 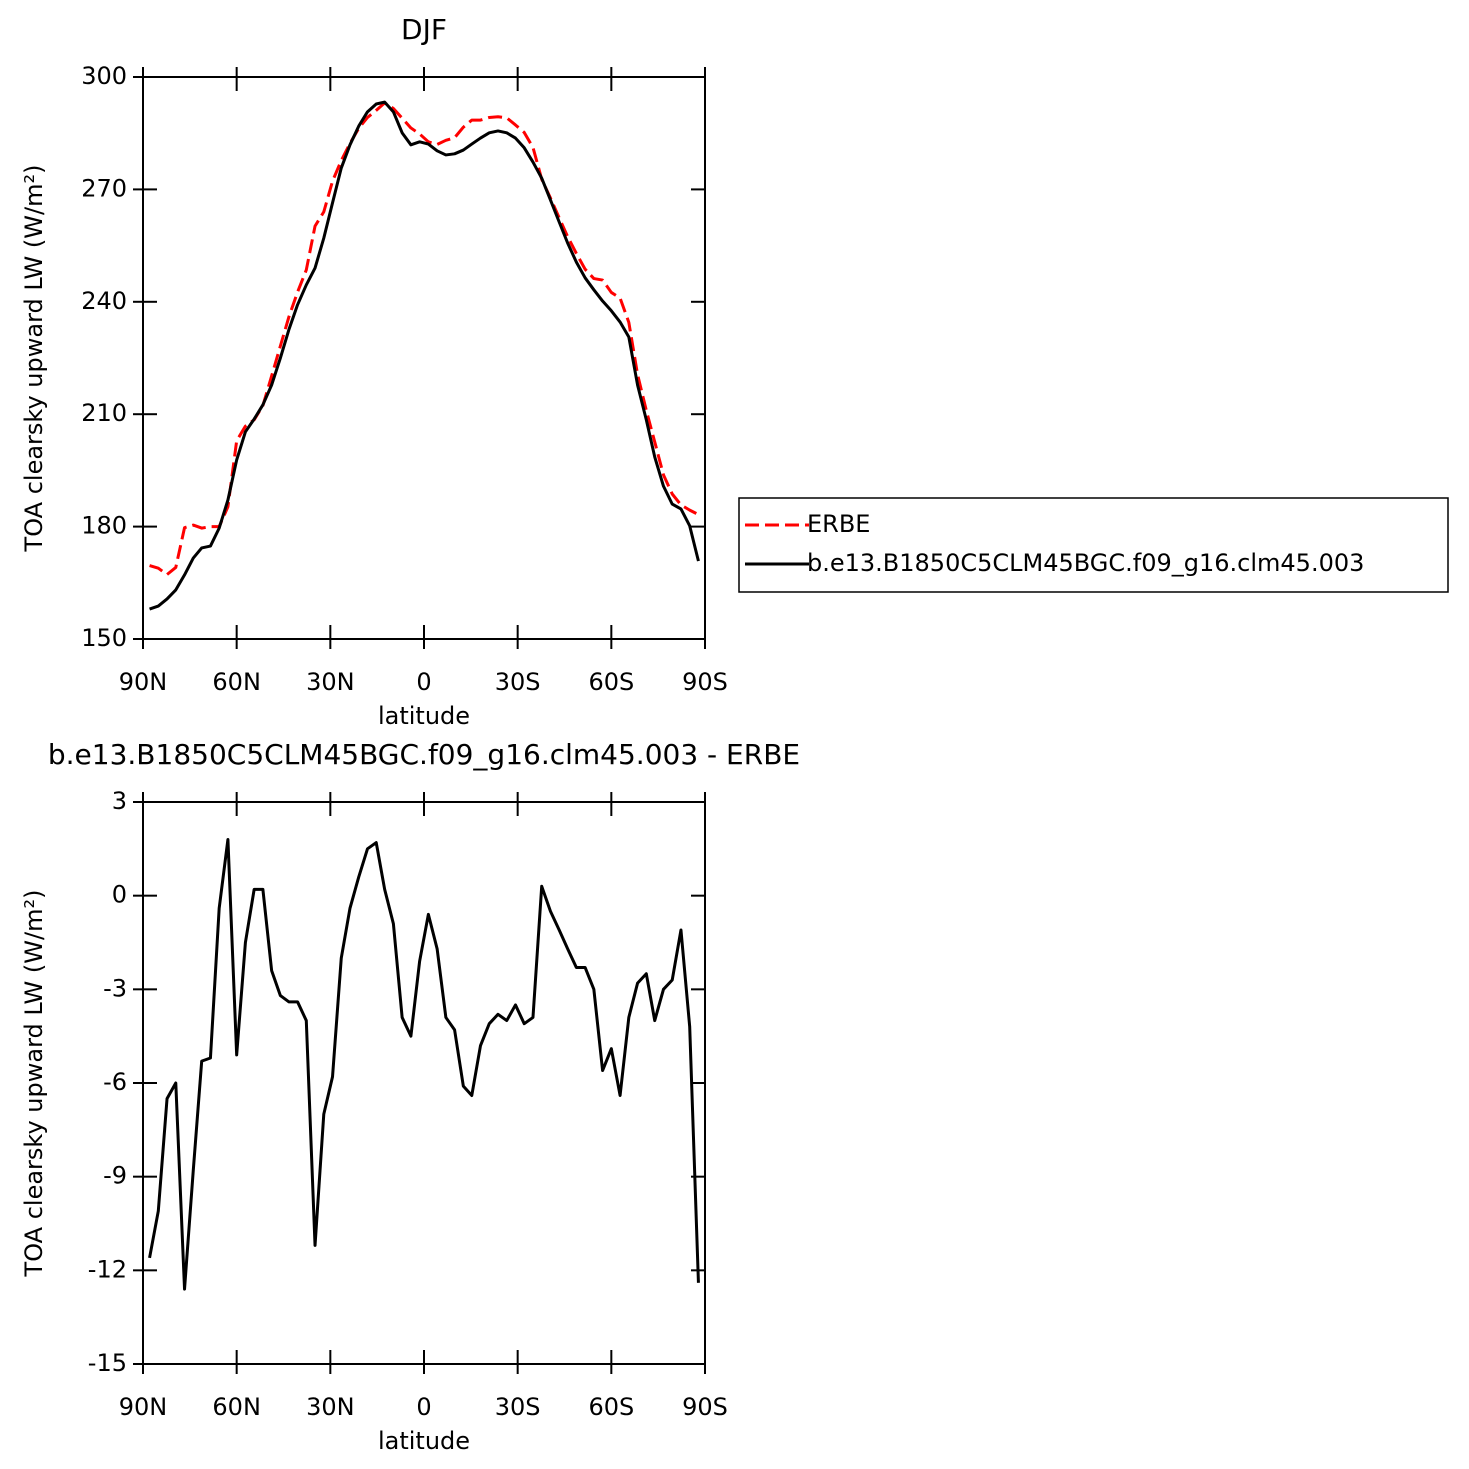 What do you see at coordinates (119, 801) in the screenshot?
I see `y-tick-label: 3` at bounding box center [119, 801].